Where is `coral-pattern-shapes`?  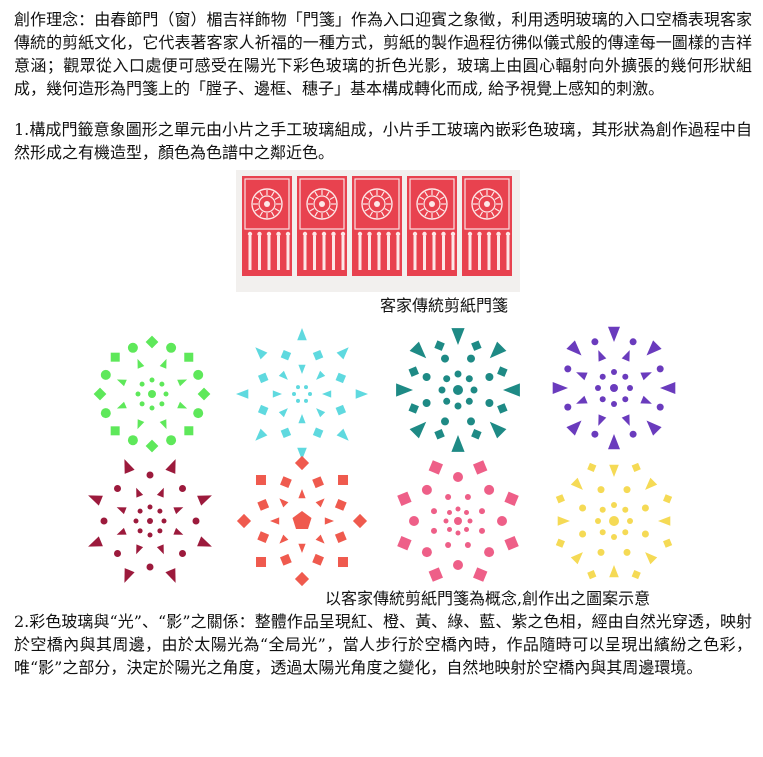 coral-pattern-shapes is located at coordinates (302, 521).